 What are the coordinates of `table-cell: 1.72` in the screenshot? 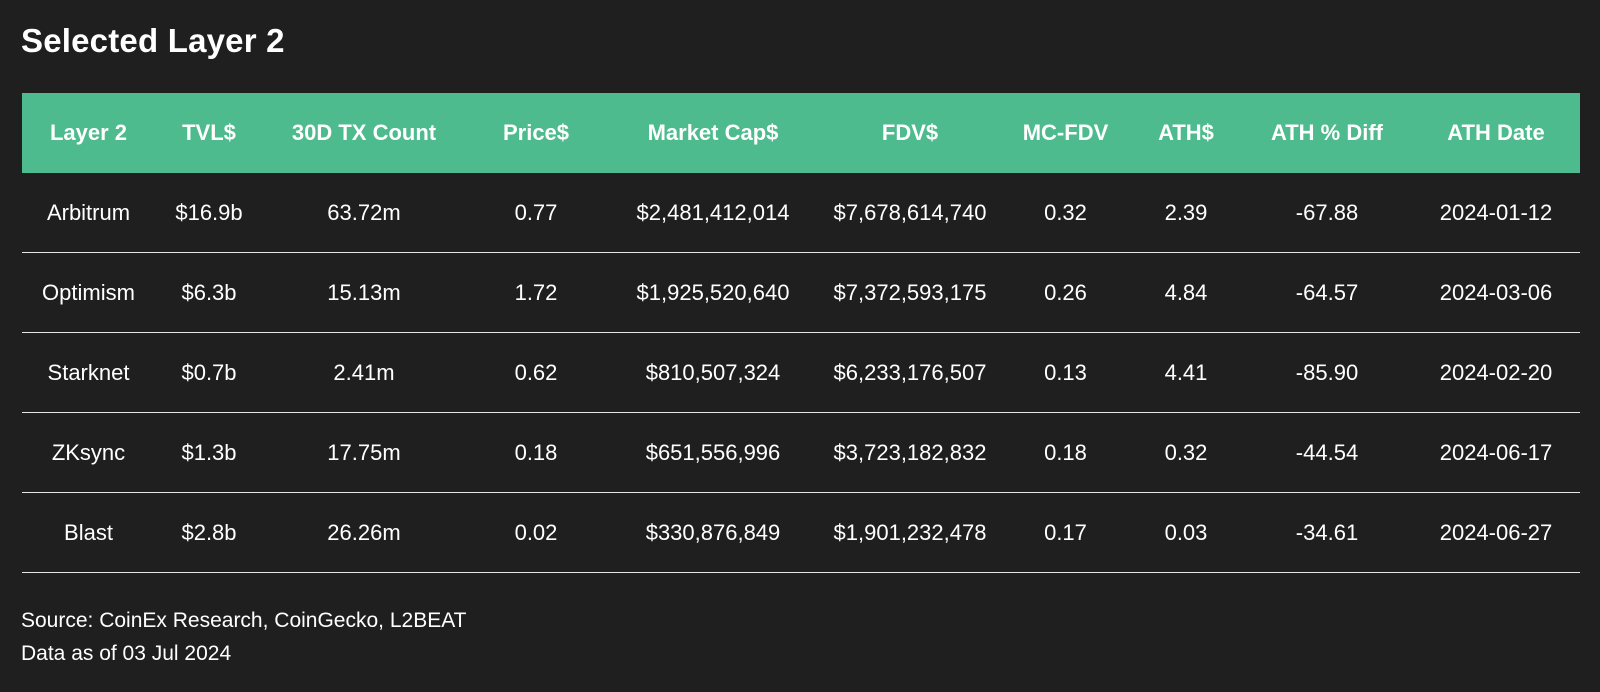 It's located at (536, 292).